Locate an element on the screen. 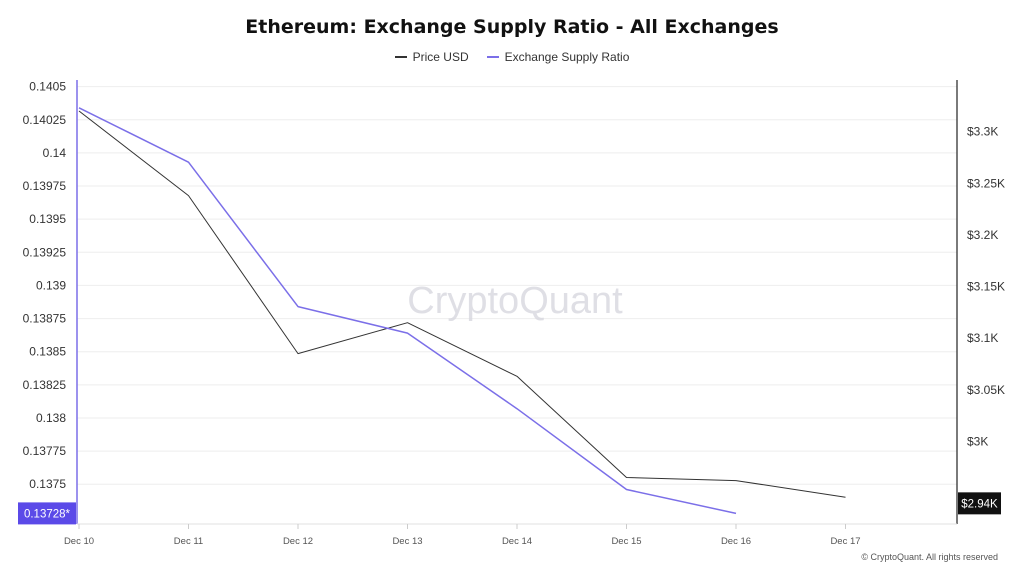 The image size is (1024, 576). left-axis-tick-label: 0.13775 is located at coordinates (45, 451).